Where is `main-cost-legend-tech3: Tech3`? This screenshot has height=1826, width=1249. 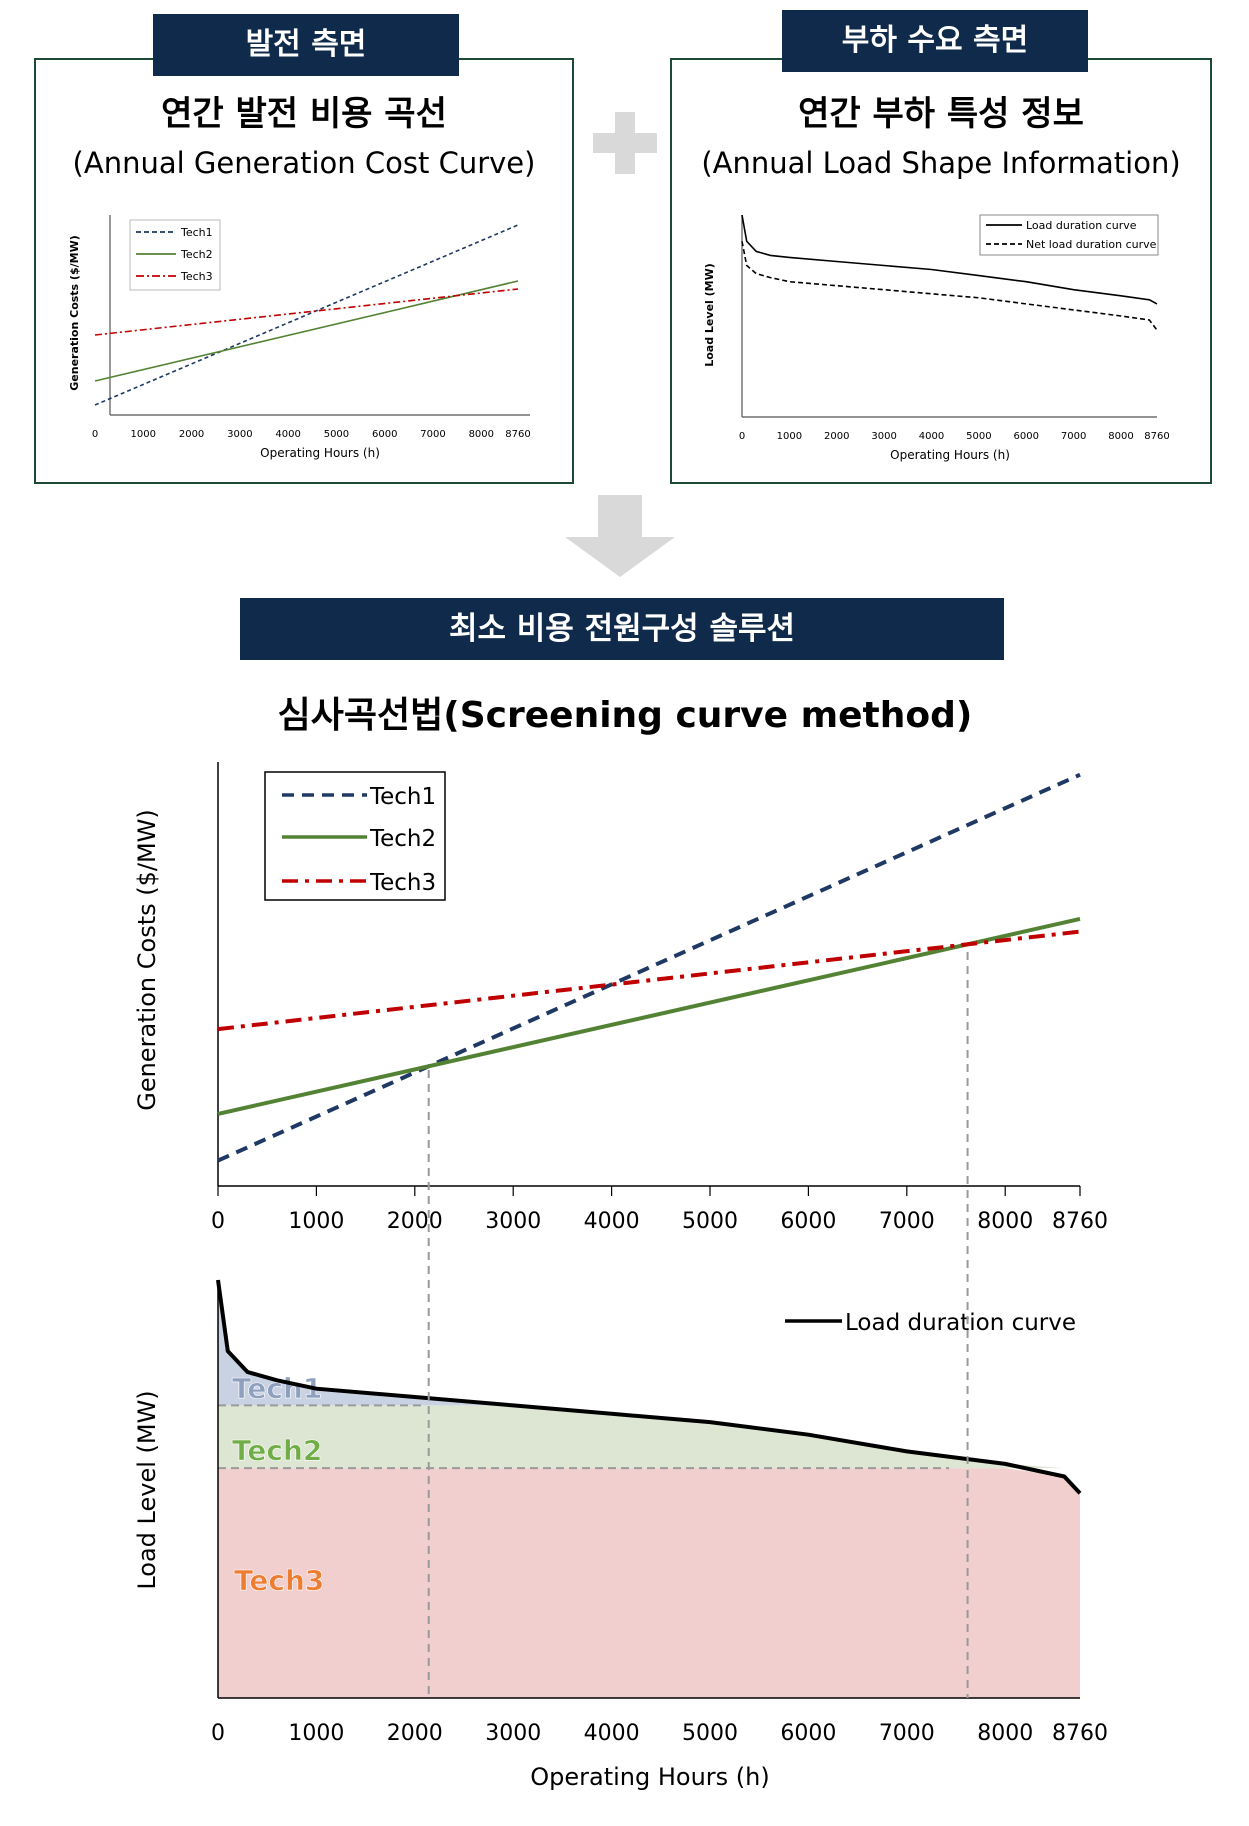
main-cost-legend-tech3: Tech3 is located at coordinates (402, 883).